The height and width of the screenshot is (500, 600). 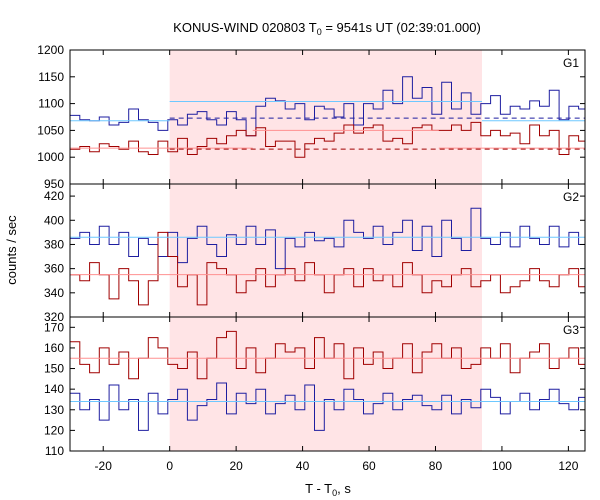 What do you see at coordinates (369, 466) in the screenshot?
I see `x-tick-label: 60` at bounding box center [369, 466].